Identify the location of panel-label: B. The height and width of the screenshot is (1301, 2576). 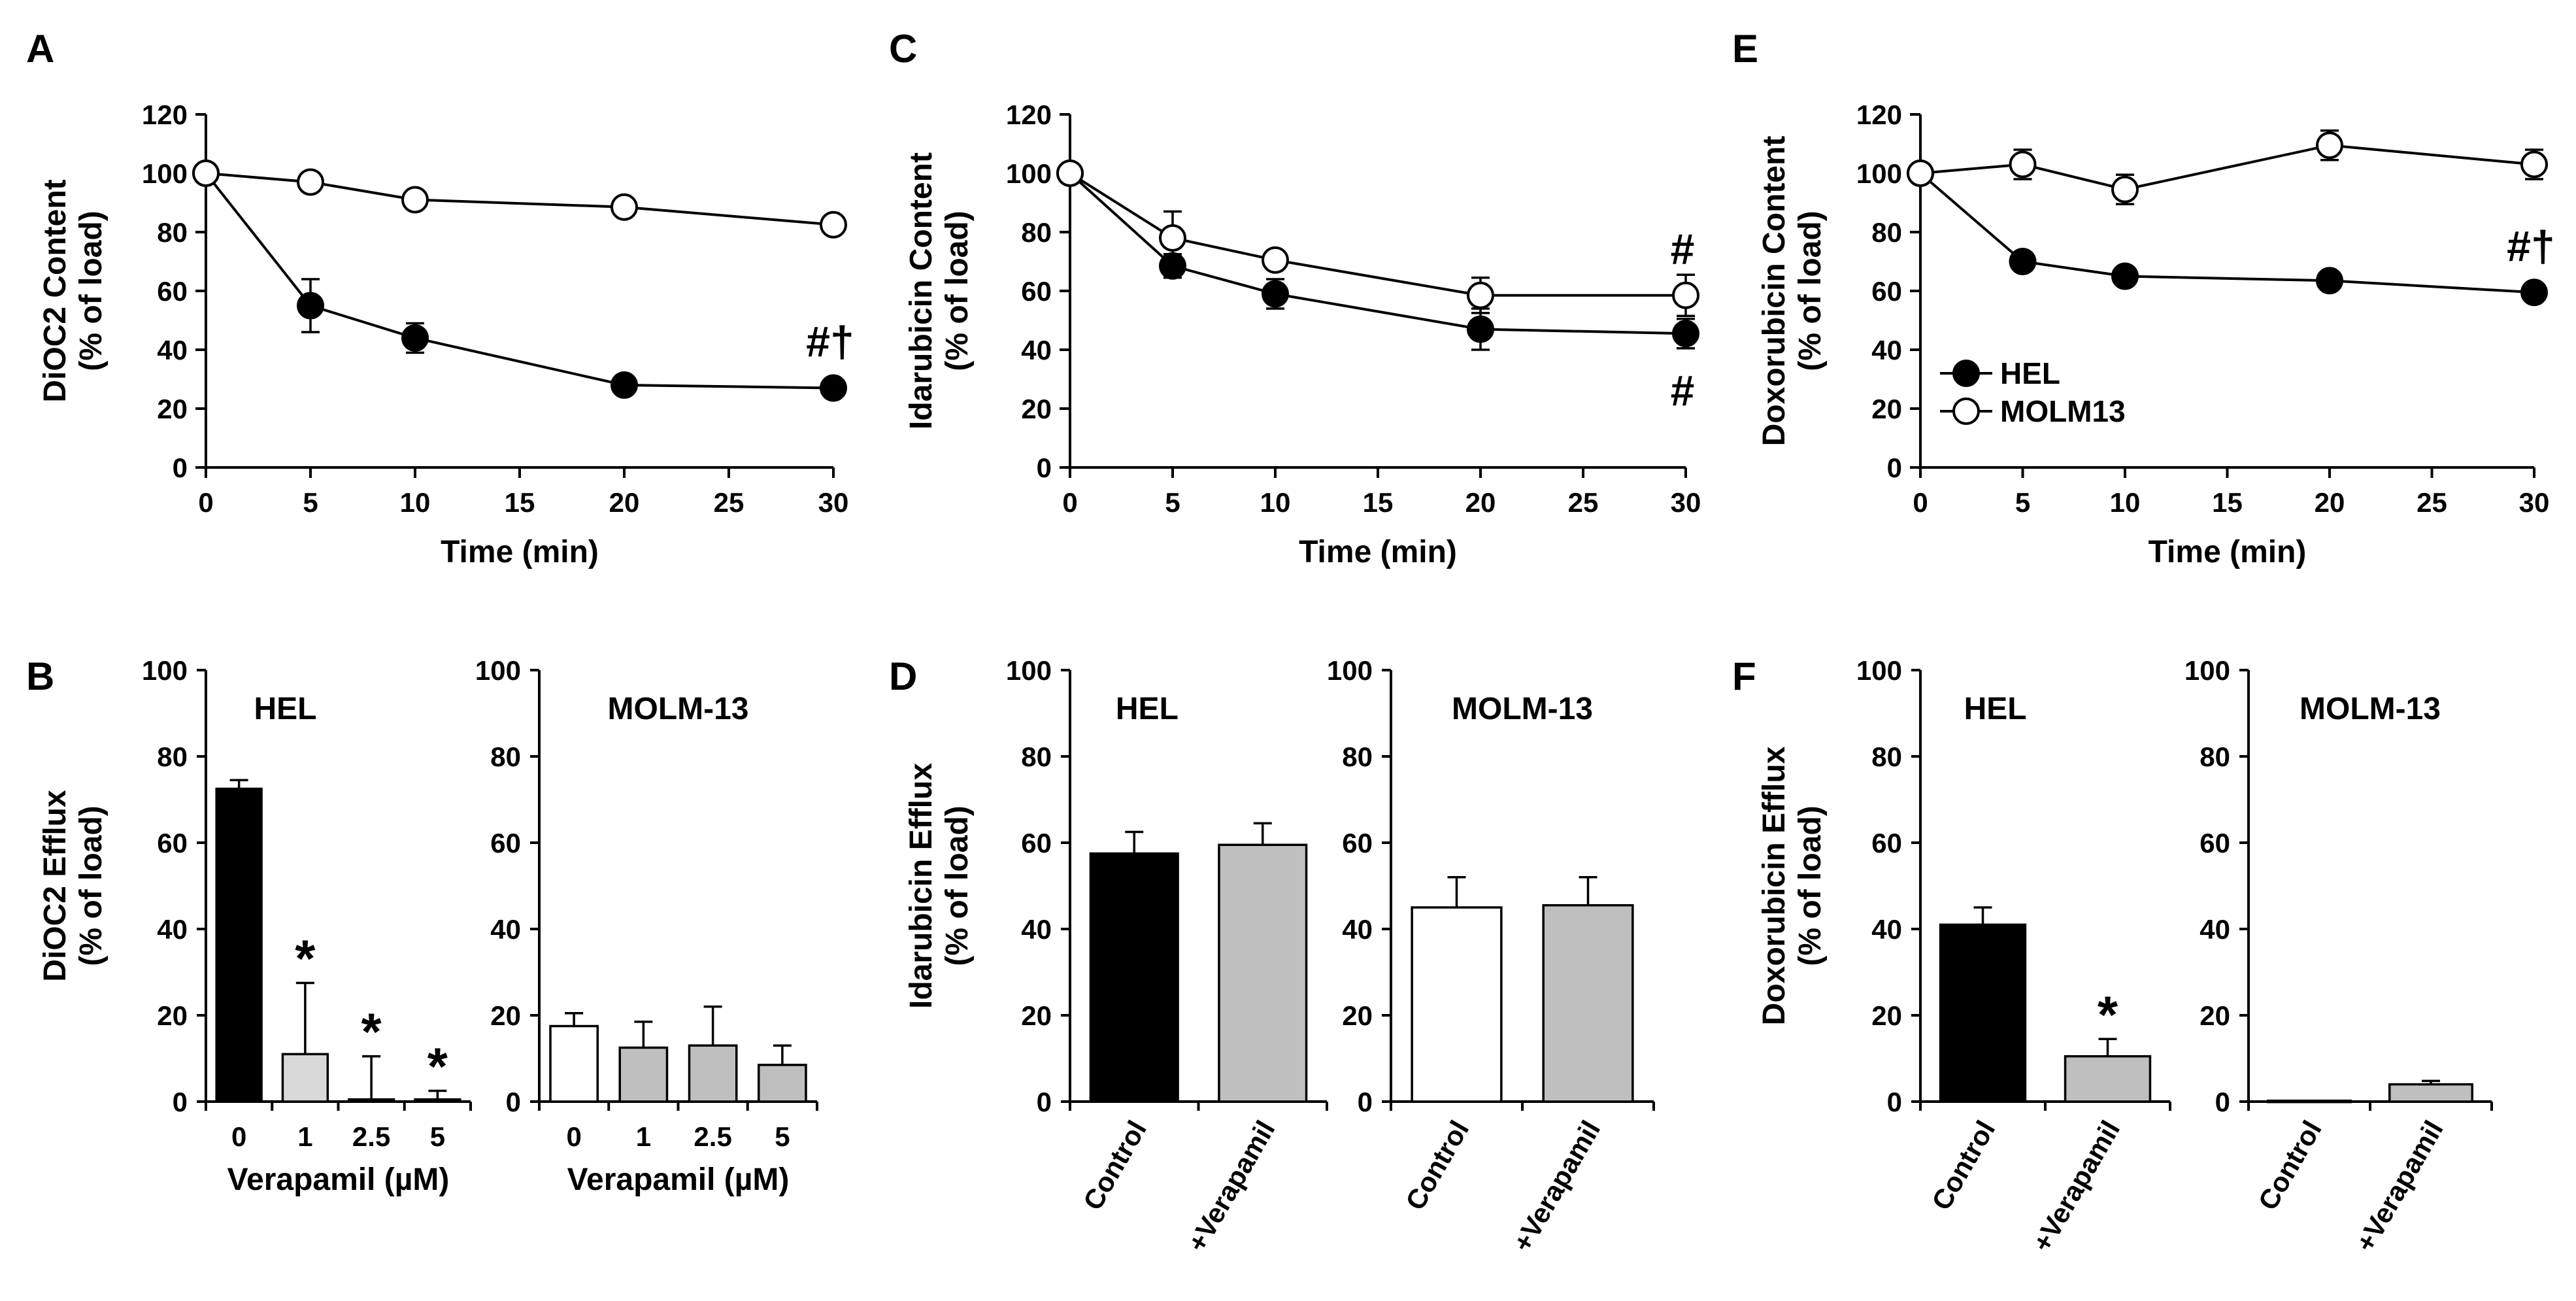
(40, 676).